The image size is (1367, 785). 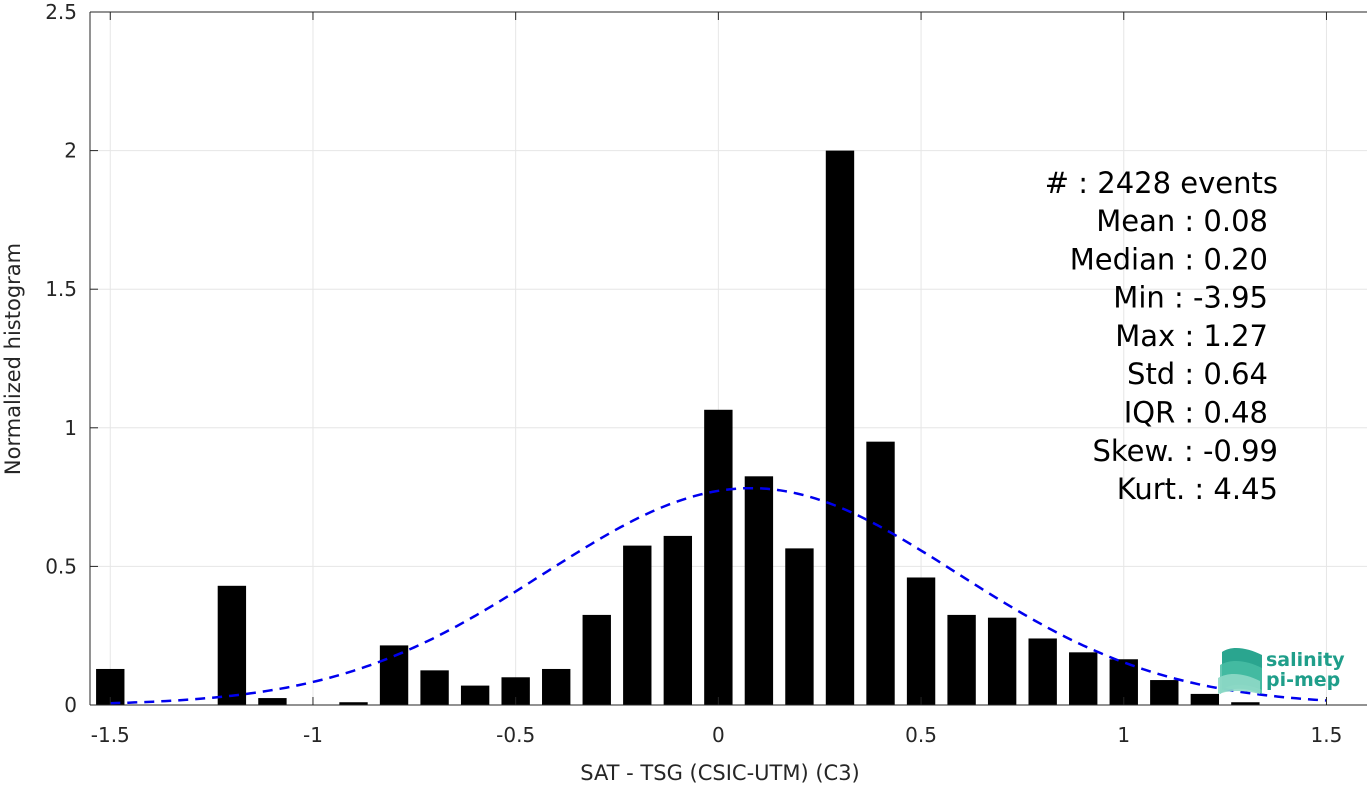 What do you see at coordinates (515, 735) in the screenshot?
I see `x-tick-label-2: -0.5` at bounding box center [515, 735].